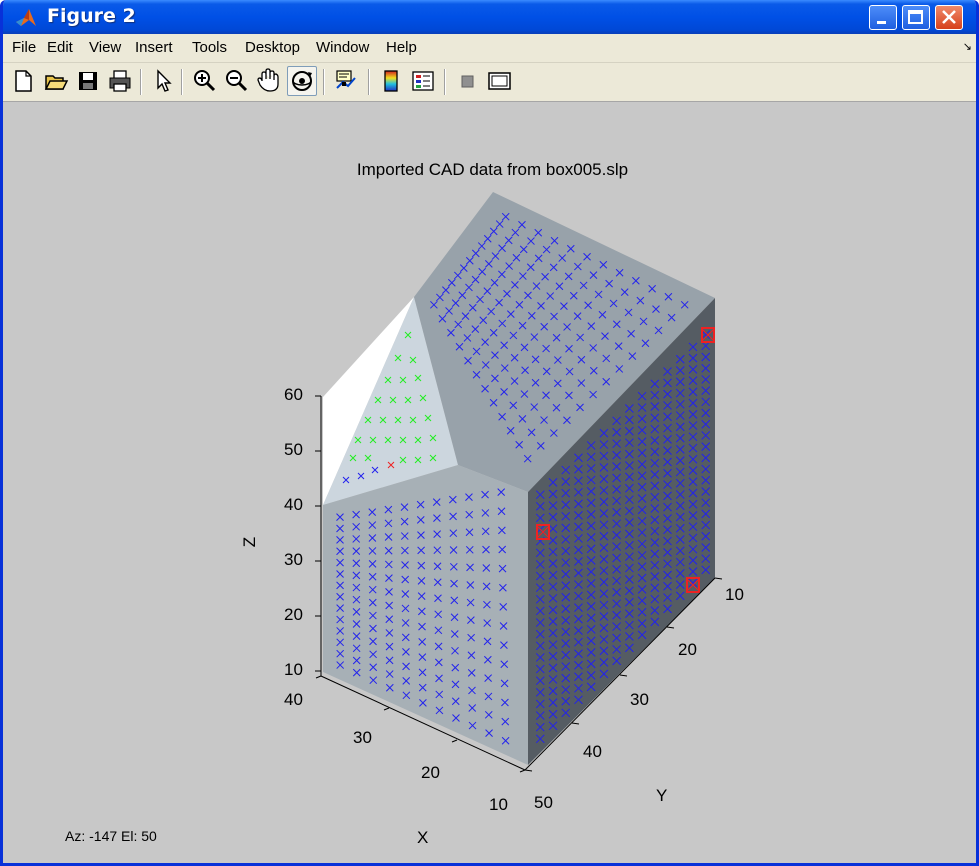 The height and width of the screenshot is (866, 979). Describe the element at coordinates (401, 47) in the screenshot. I see `menu-help: Help` at that location.